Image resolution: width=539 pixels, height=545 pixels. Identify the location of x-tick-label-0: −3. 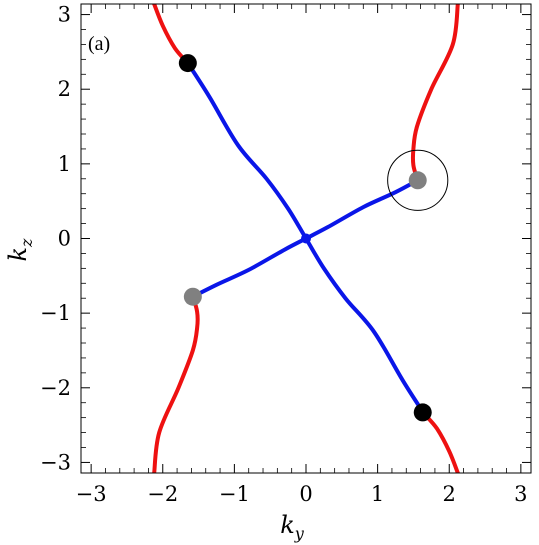
(91, 494).